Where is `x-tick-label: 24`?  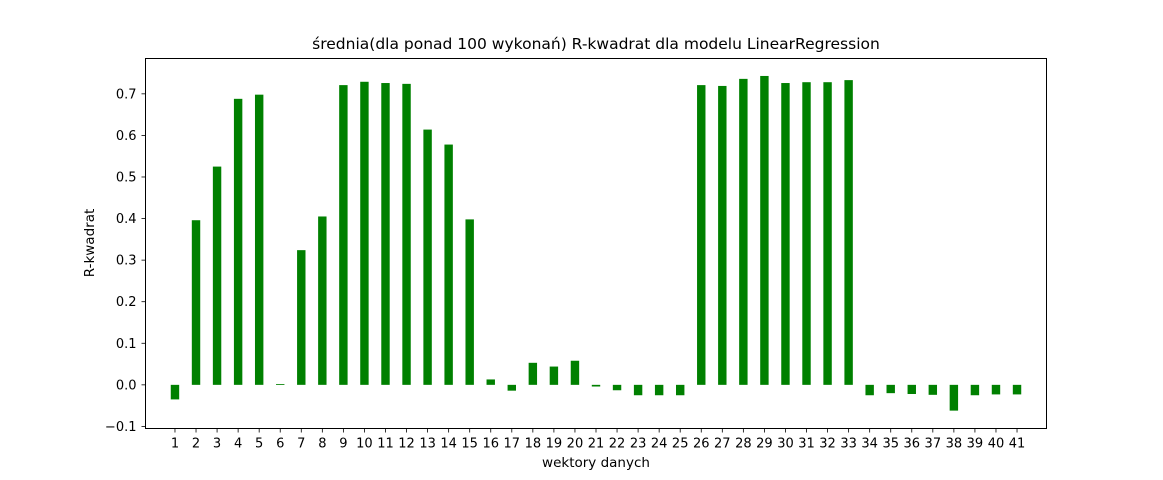 x-tick-label: 24 is located at coordinates (659, 444).